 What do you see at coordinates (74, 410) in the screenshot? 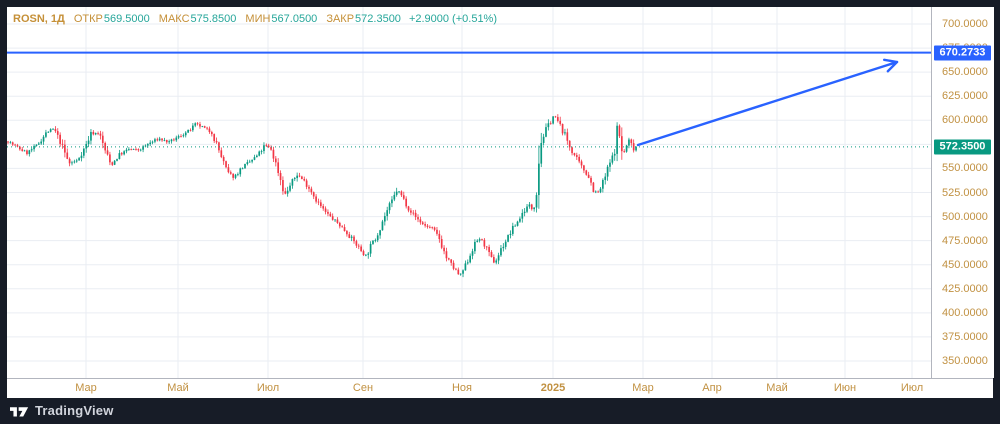
I see `tradingview-logo-text: TradingView` at bounding box center [74, 410].